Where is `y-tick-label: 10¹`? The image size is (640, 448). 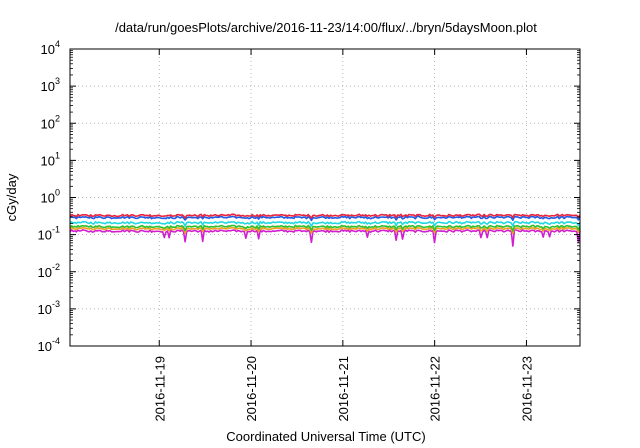
y-tick-label: 10¹ is located at coordinates (50, 159).